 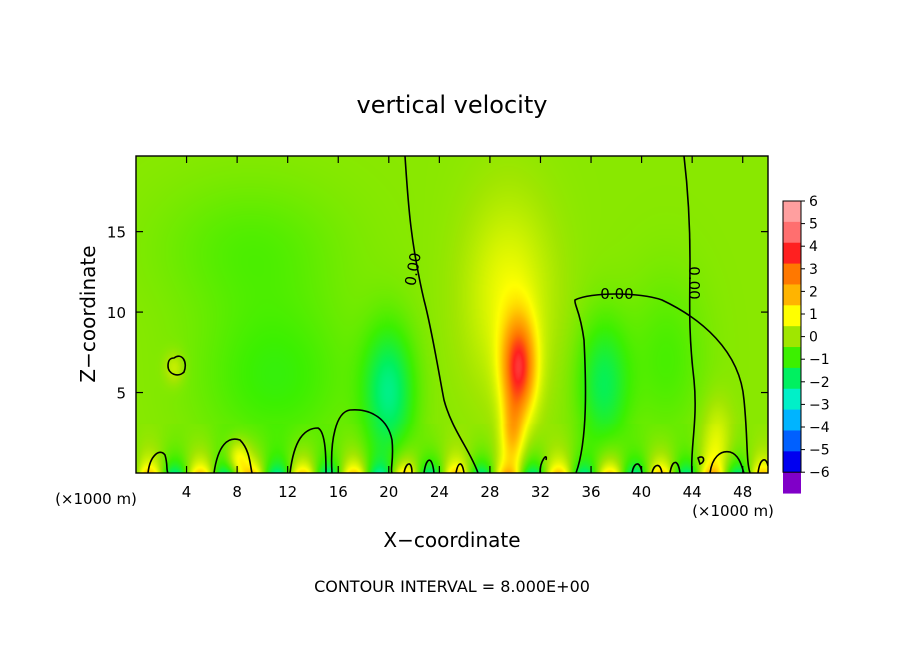 What do you see at coordinates (116, 233) in the screenshot?
I see `y-tick-label: 15` at bounding box center [116, 233].